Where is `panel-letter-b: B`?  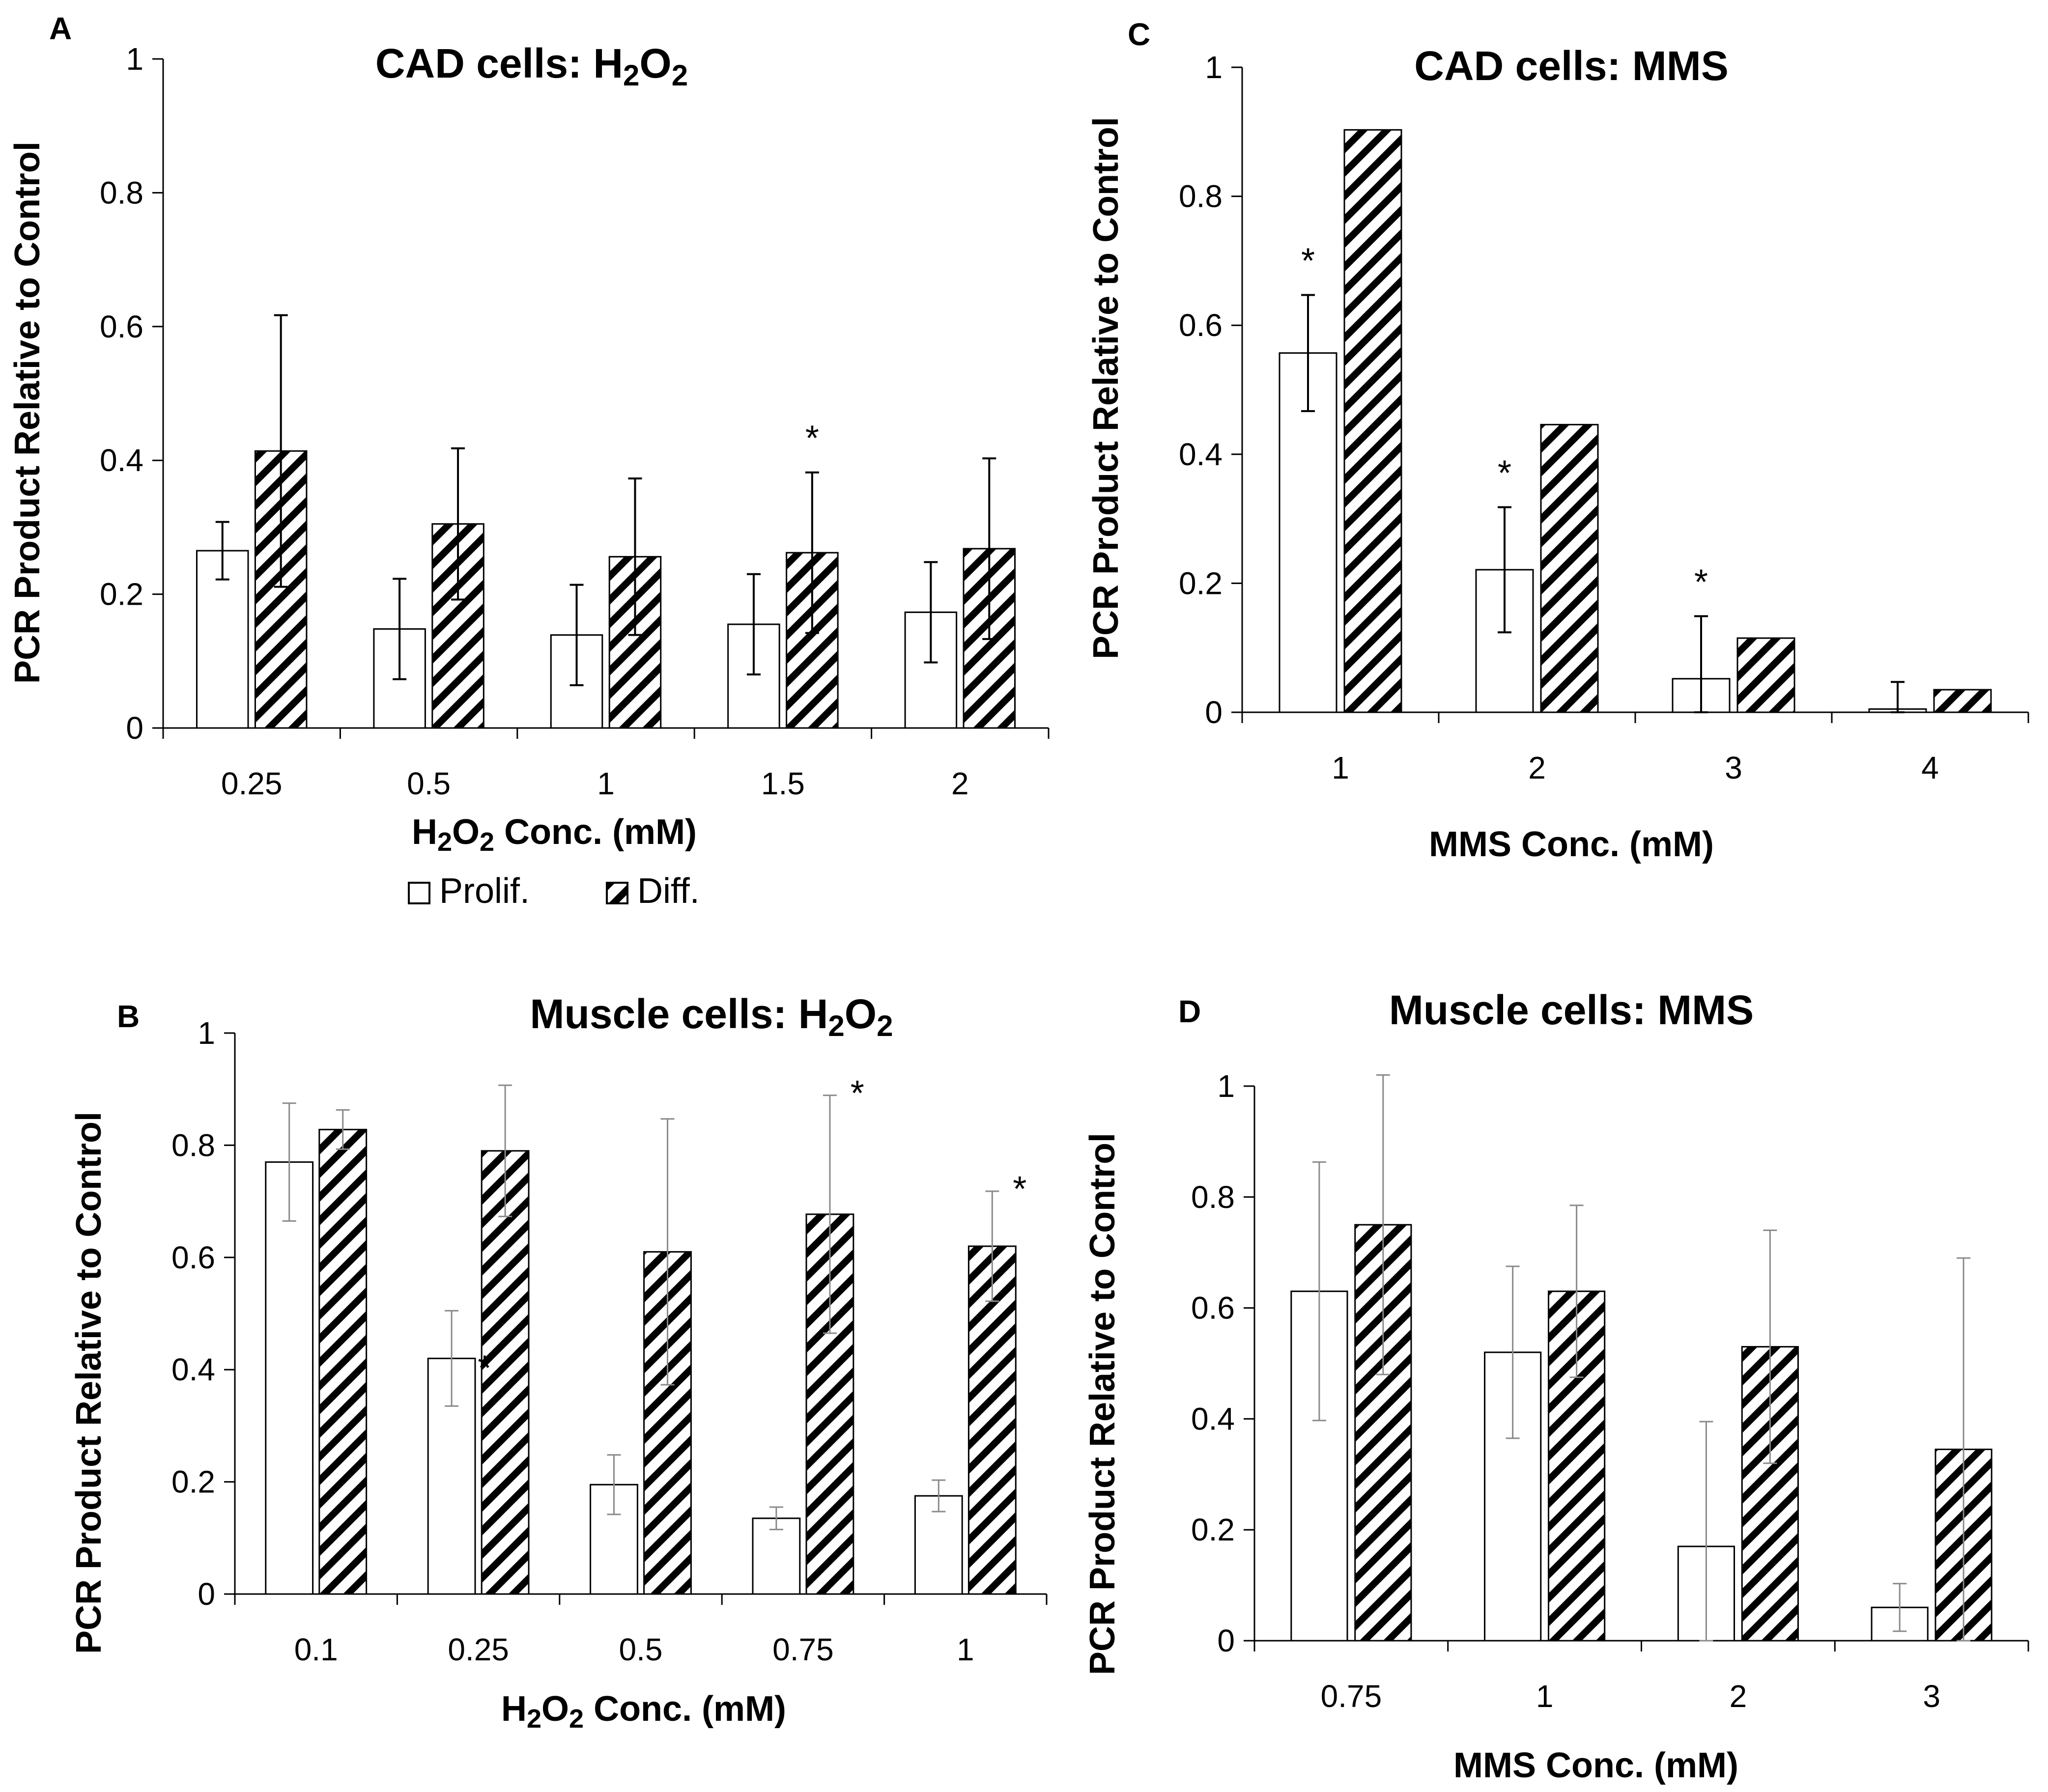 panel-letter-b: B is located at coordinates (128, 1016).